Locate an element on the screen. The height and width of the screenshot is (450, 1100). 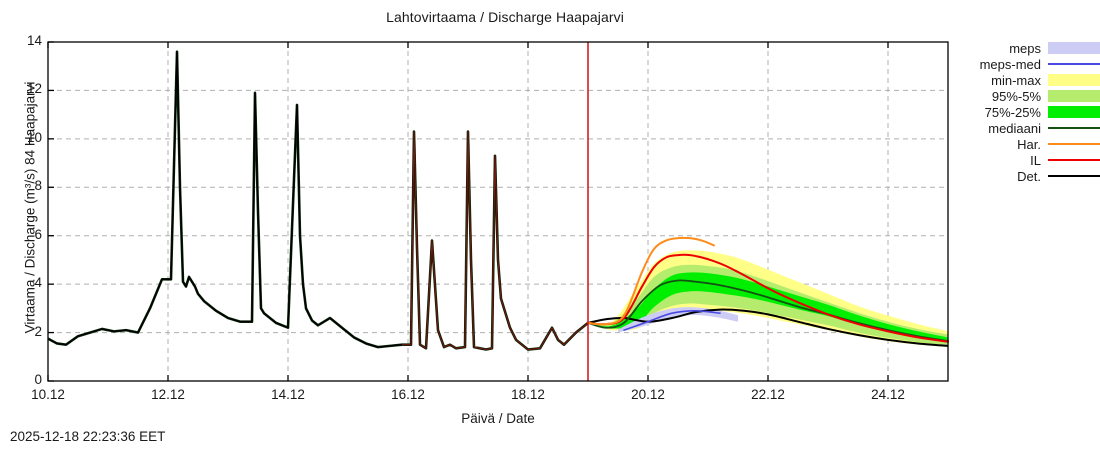
legend-label: meps is located at coordinates (1025, 48).